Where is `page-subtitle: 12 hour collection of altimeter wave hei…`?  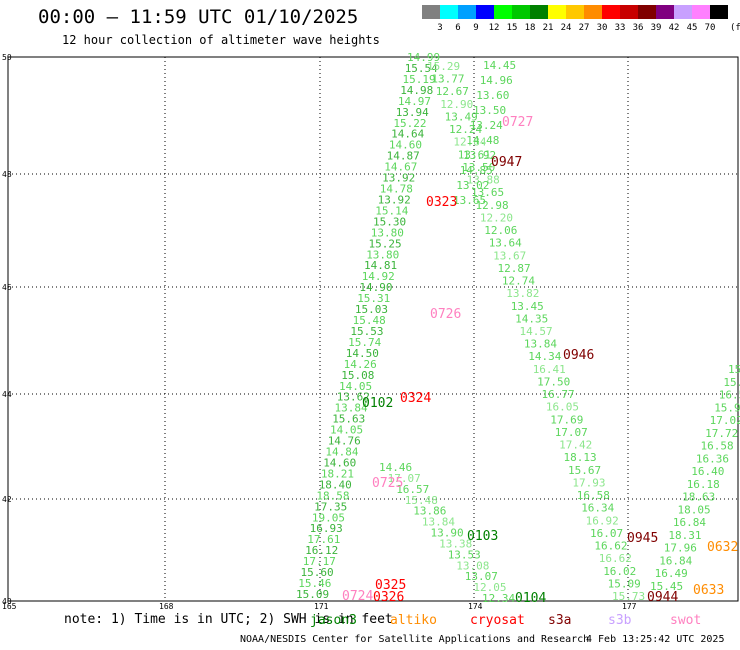
page-subtitle: 12 hour collection of altimeter wave hei… is located at coordinates (221, 40).